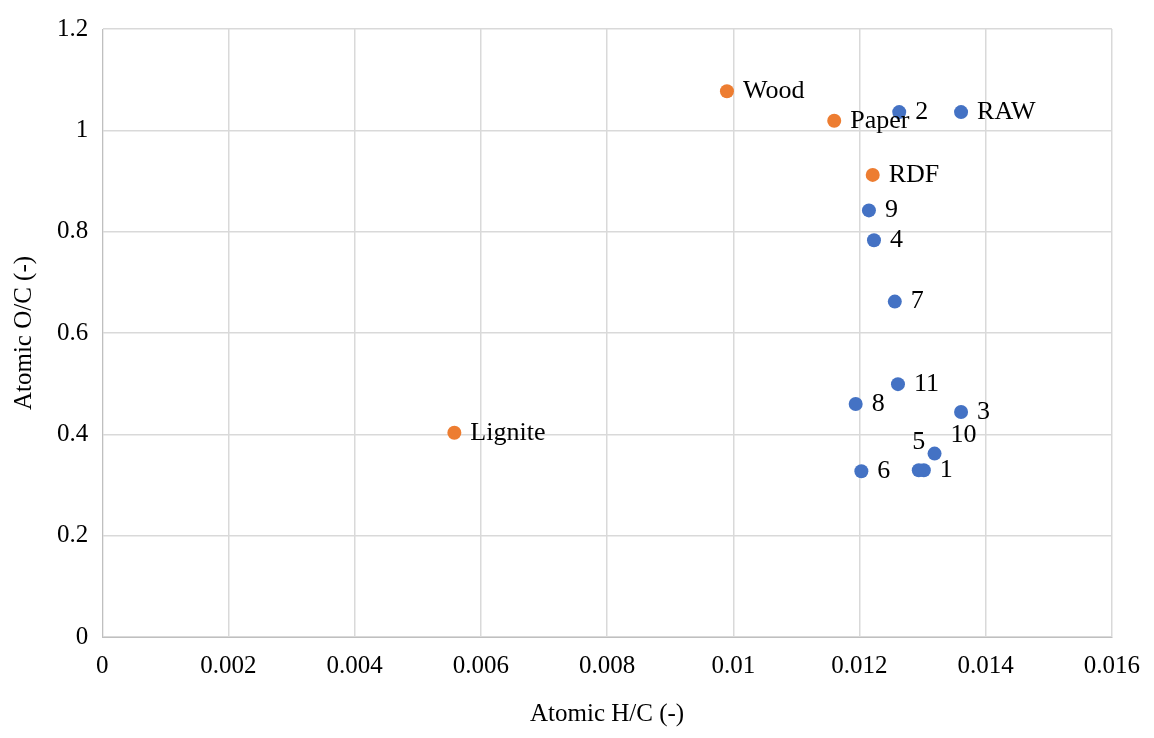  Describe the element at coordinates (73, 27) in the screenshot. I see `y-tick-label: 1.2` at that location.